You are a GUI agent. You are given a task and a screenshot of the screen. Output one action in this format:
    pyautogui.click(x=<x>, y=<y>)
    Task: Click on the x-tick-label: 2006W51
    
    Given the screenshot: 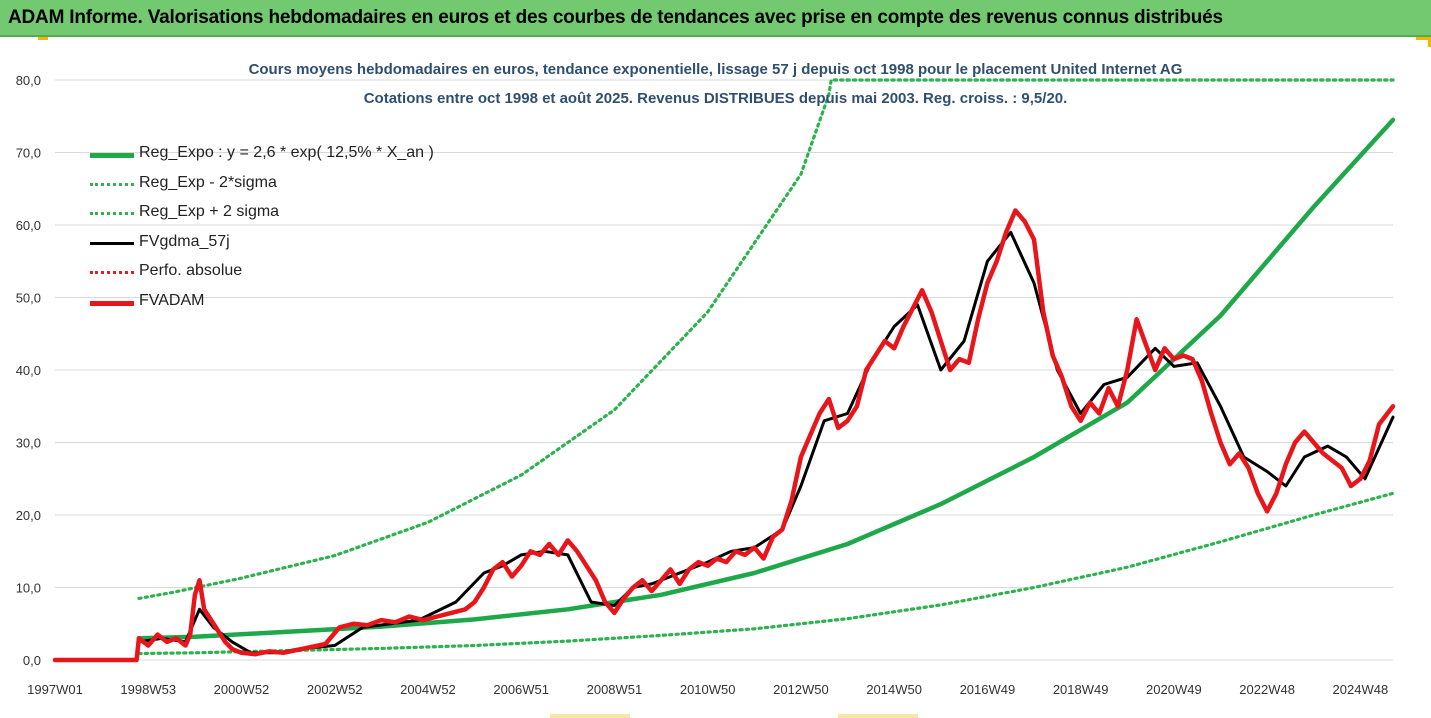 What is the action you would take?
    pyautogui.click(x=521, y=689)
    